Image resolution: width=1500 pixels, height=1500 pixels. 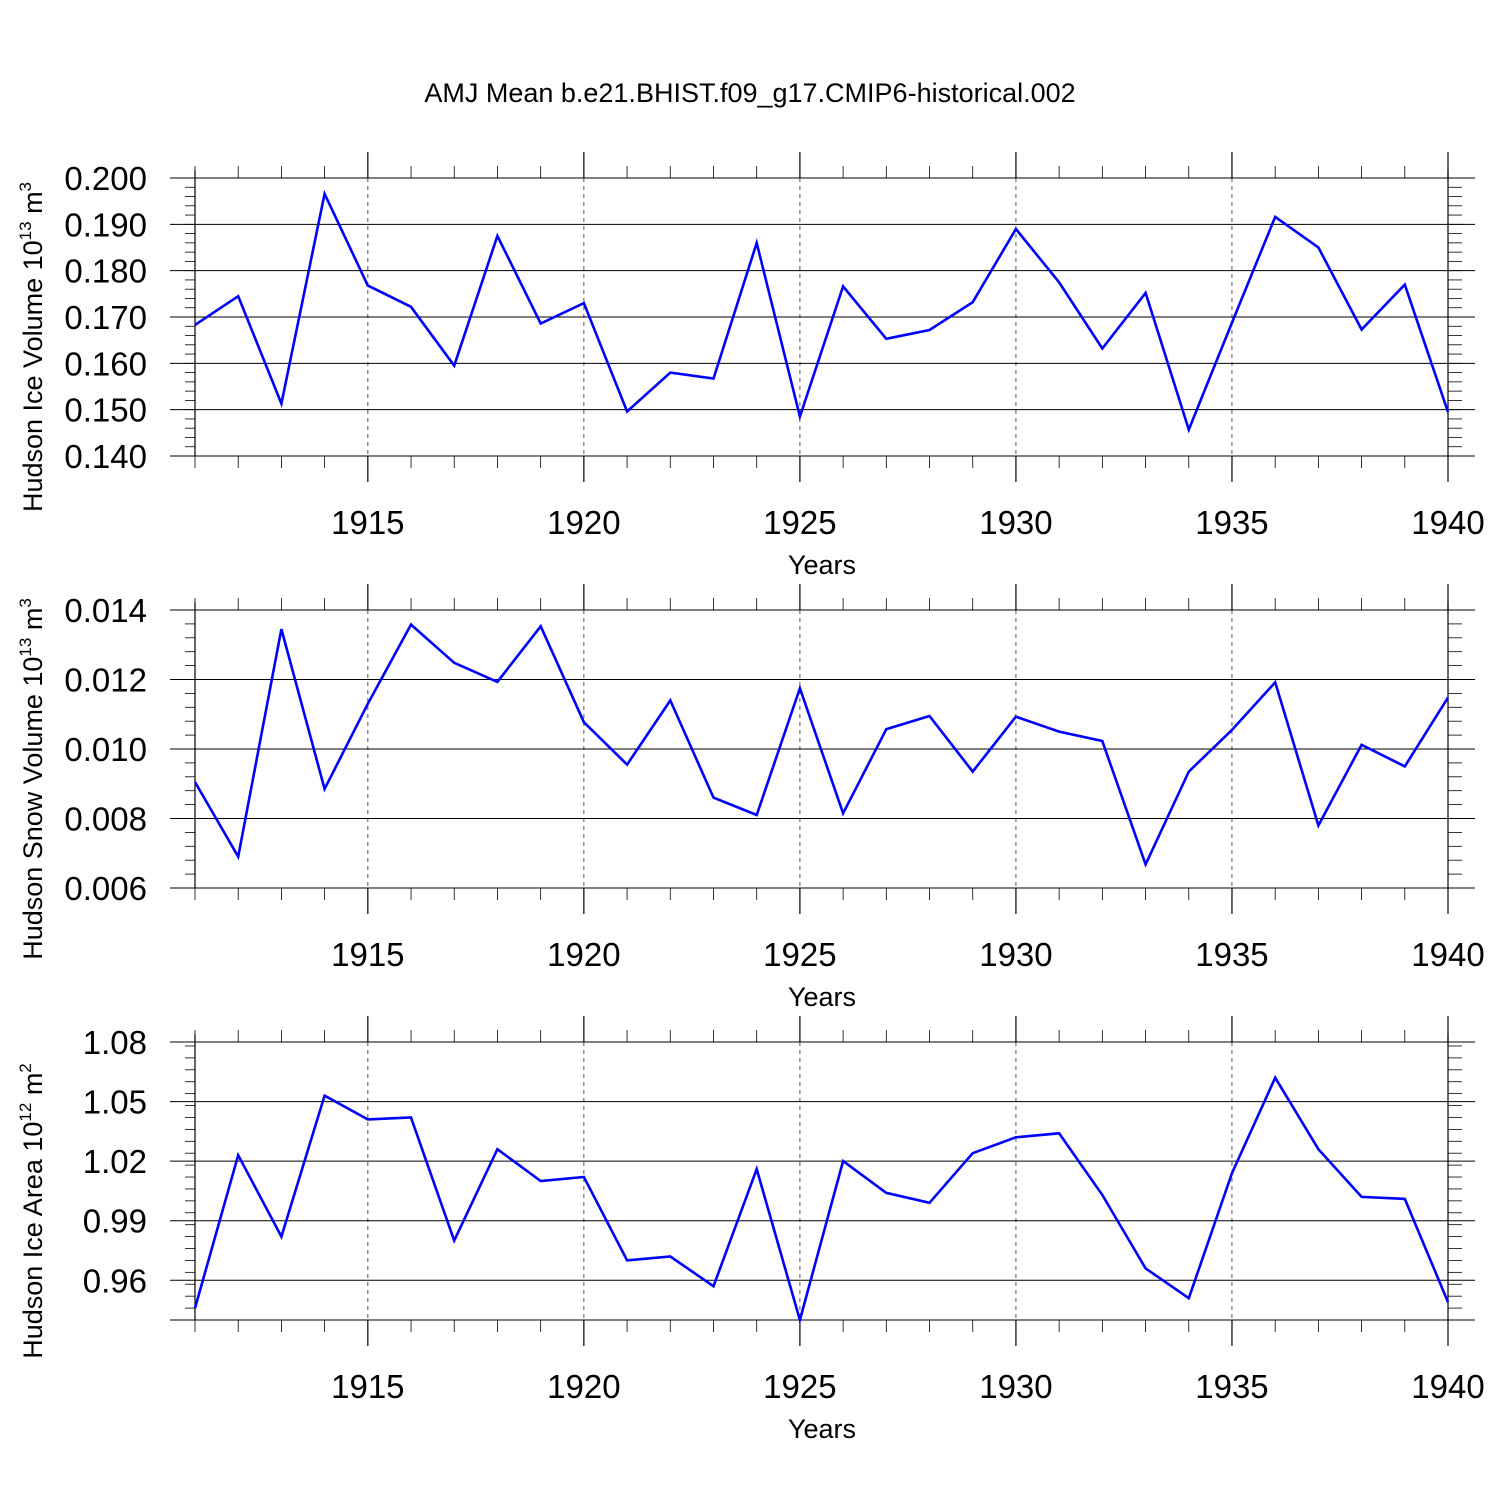 I want to click on y-tick-label: 0.150, so click(x=105, y=410).